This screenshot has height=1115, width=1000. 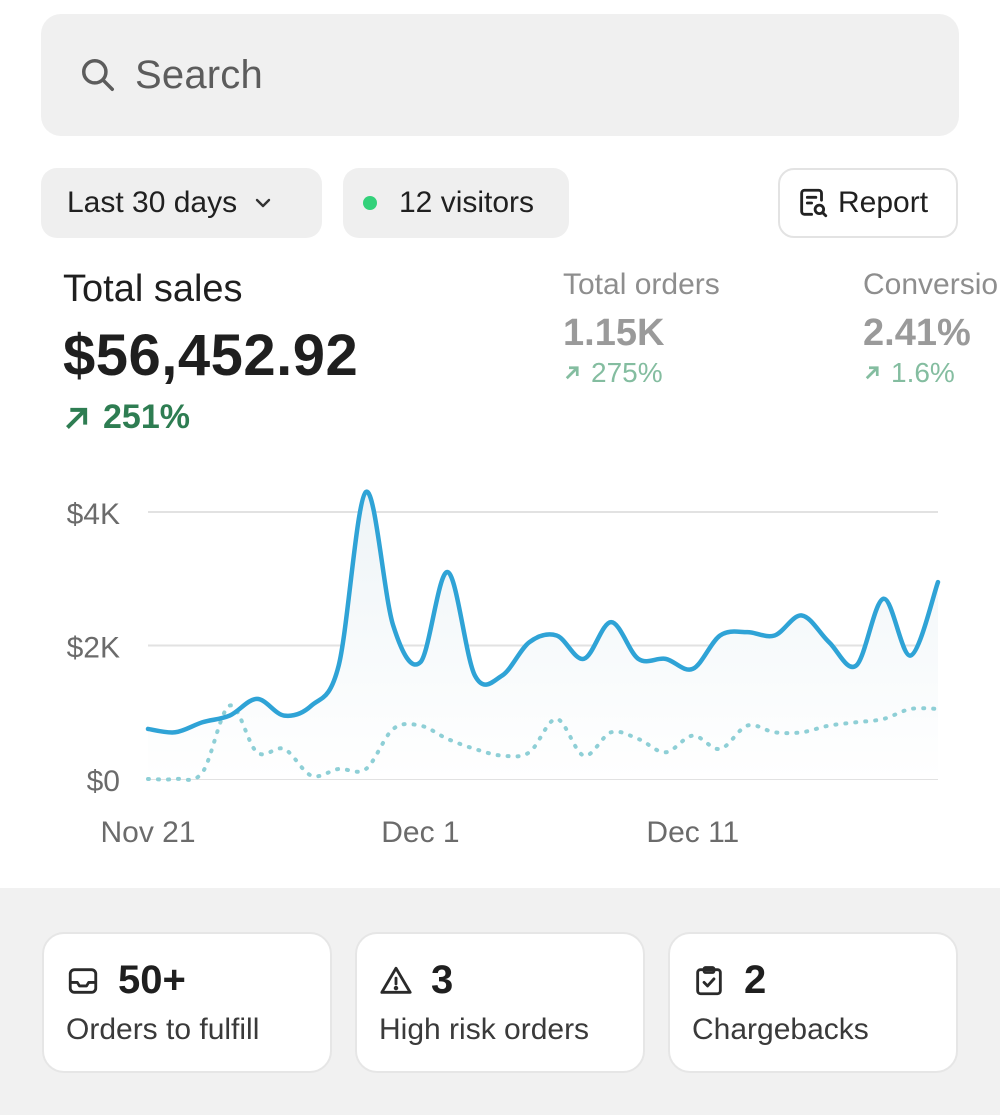 What do you see at coordinates (883, 202) in the screenshot?
I see `report-label: Report` at bounding box center [883, 202].